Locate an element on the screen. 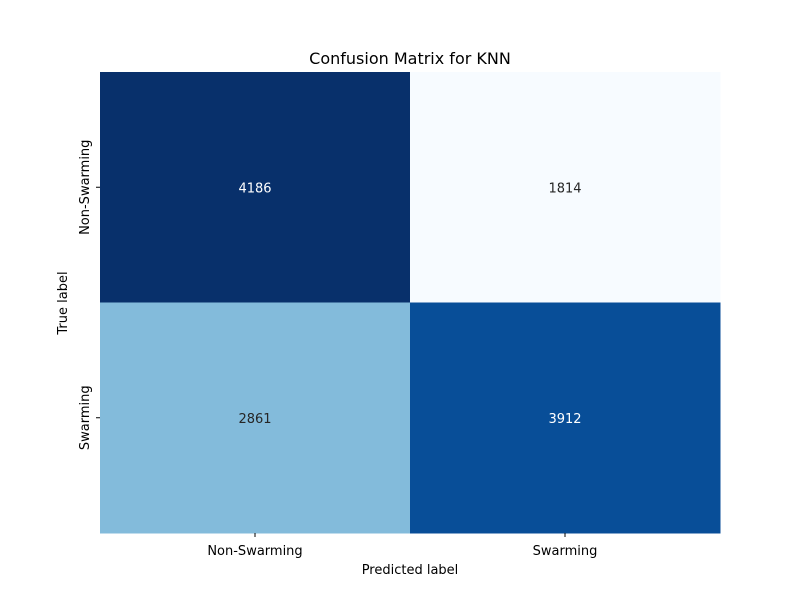  chart-title: Confusion Matrix for KNN is located at coordinates (410, 58).